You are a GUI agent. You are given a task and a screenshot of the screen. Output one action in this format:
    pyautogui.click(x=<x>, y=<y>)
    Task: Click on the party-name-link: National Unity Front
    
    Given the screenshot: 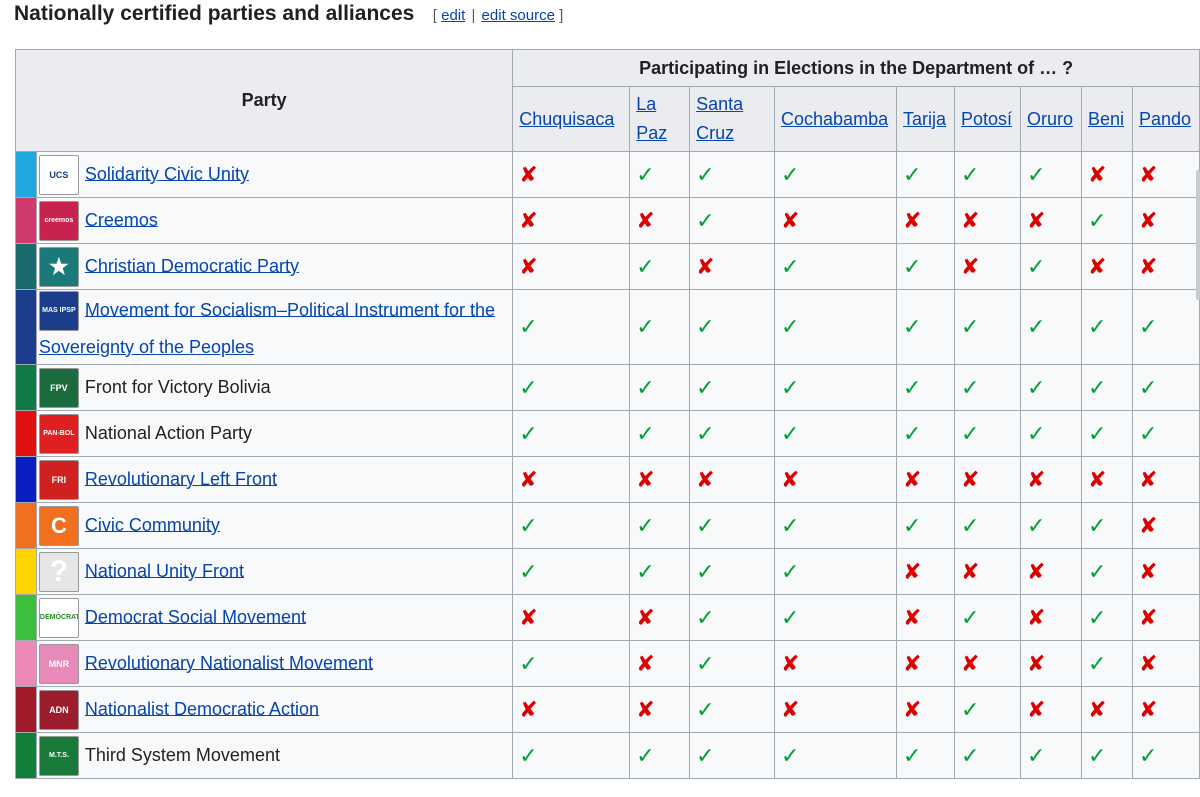 What is the action you would take?
    pyautogui.click(x=164, y=570)
    